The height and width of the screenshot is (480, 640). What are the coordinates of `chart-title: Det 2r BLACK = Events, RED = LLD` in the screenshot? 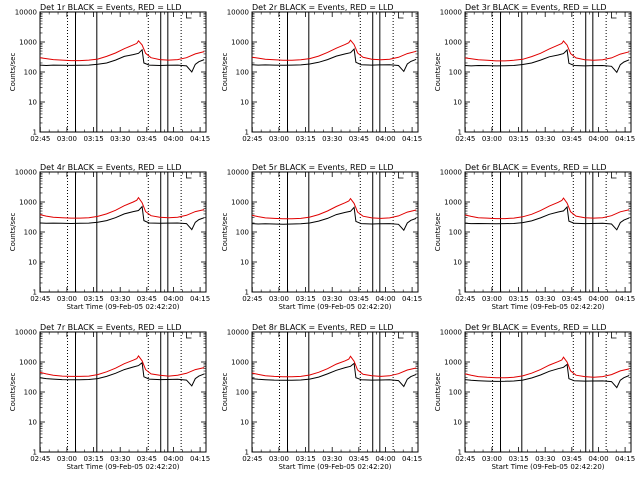 It's located at (323, 7).